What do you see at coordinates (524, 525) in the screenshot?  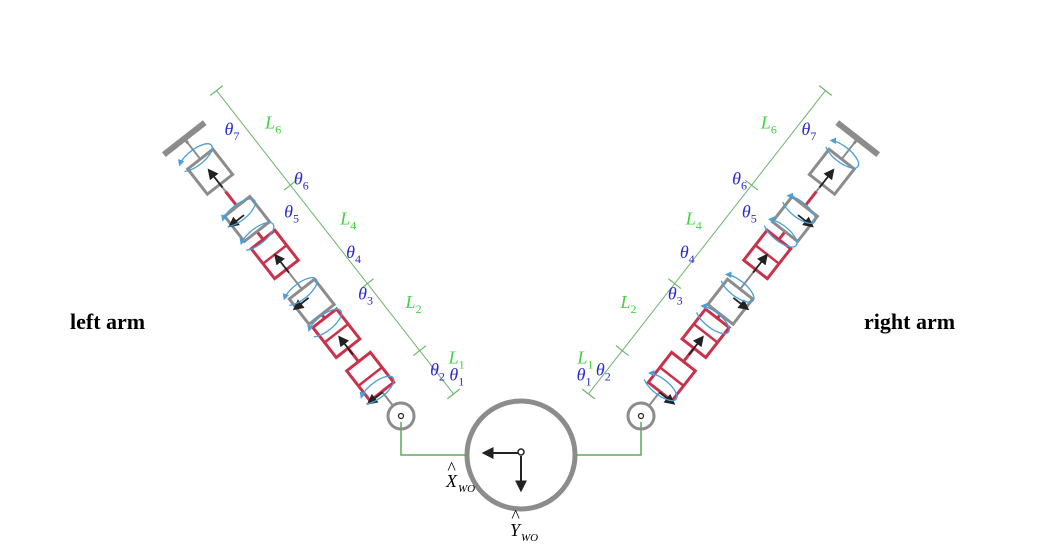 I see `y-axis-label: Y ^ WO` at bounding box center [524, 525].